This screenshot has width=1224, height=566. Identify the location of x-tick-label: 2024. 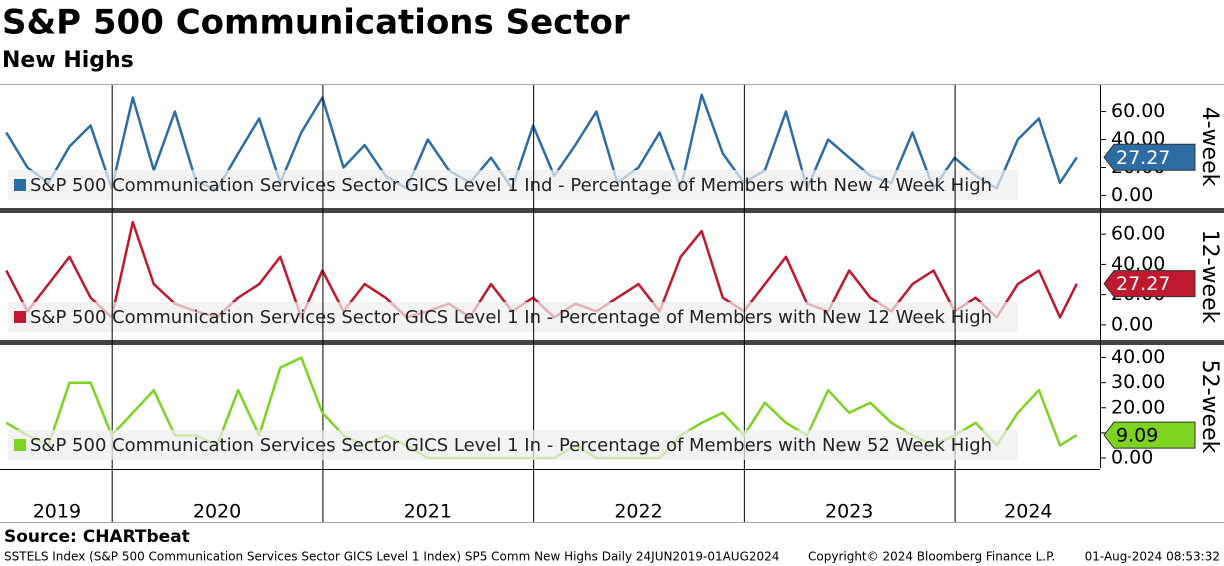
(1028, 512).